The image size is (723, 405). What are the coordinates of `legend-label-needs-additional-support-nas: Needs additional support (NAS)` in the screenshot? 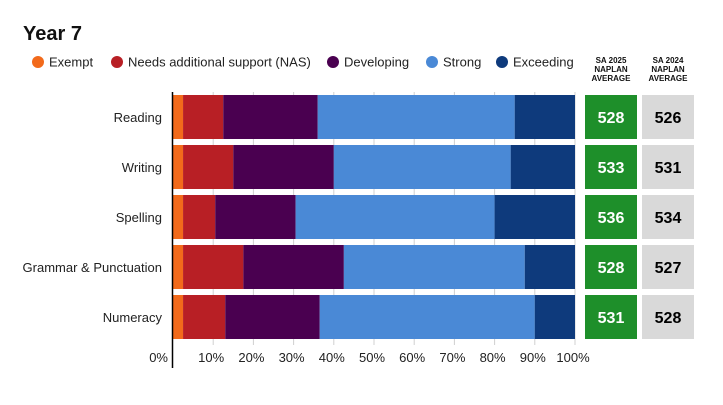 It's located at (219, 62).